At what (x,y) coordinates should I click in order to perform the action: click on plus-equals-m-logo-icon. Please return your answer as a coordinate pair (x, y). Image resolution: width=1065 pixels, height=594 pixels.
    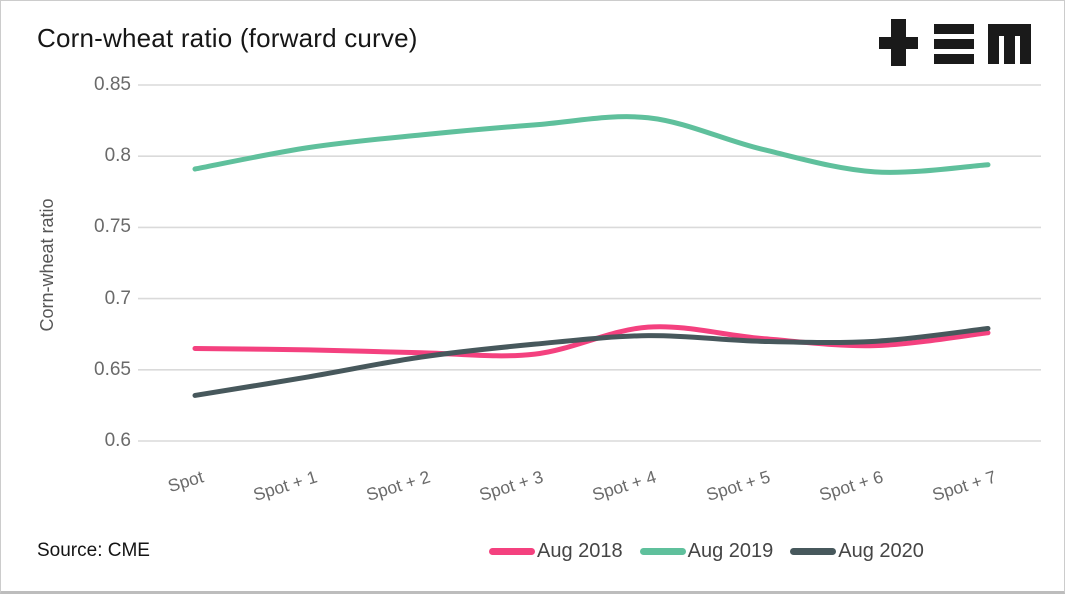
    Looking at the image, I should click on (955, 42).